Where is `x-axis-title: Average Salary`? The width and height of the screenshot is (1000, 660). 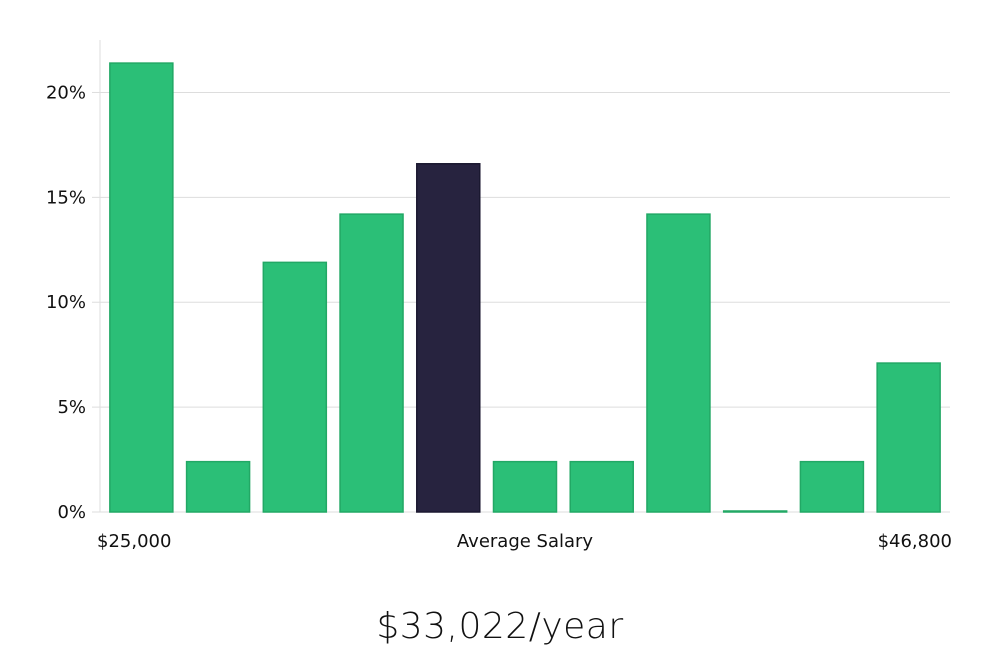
x-axis-title: Average Salary is located at coordinates (525, 541).